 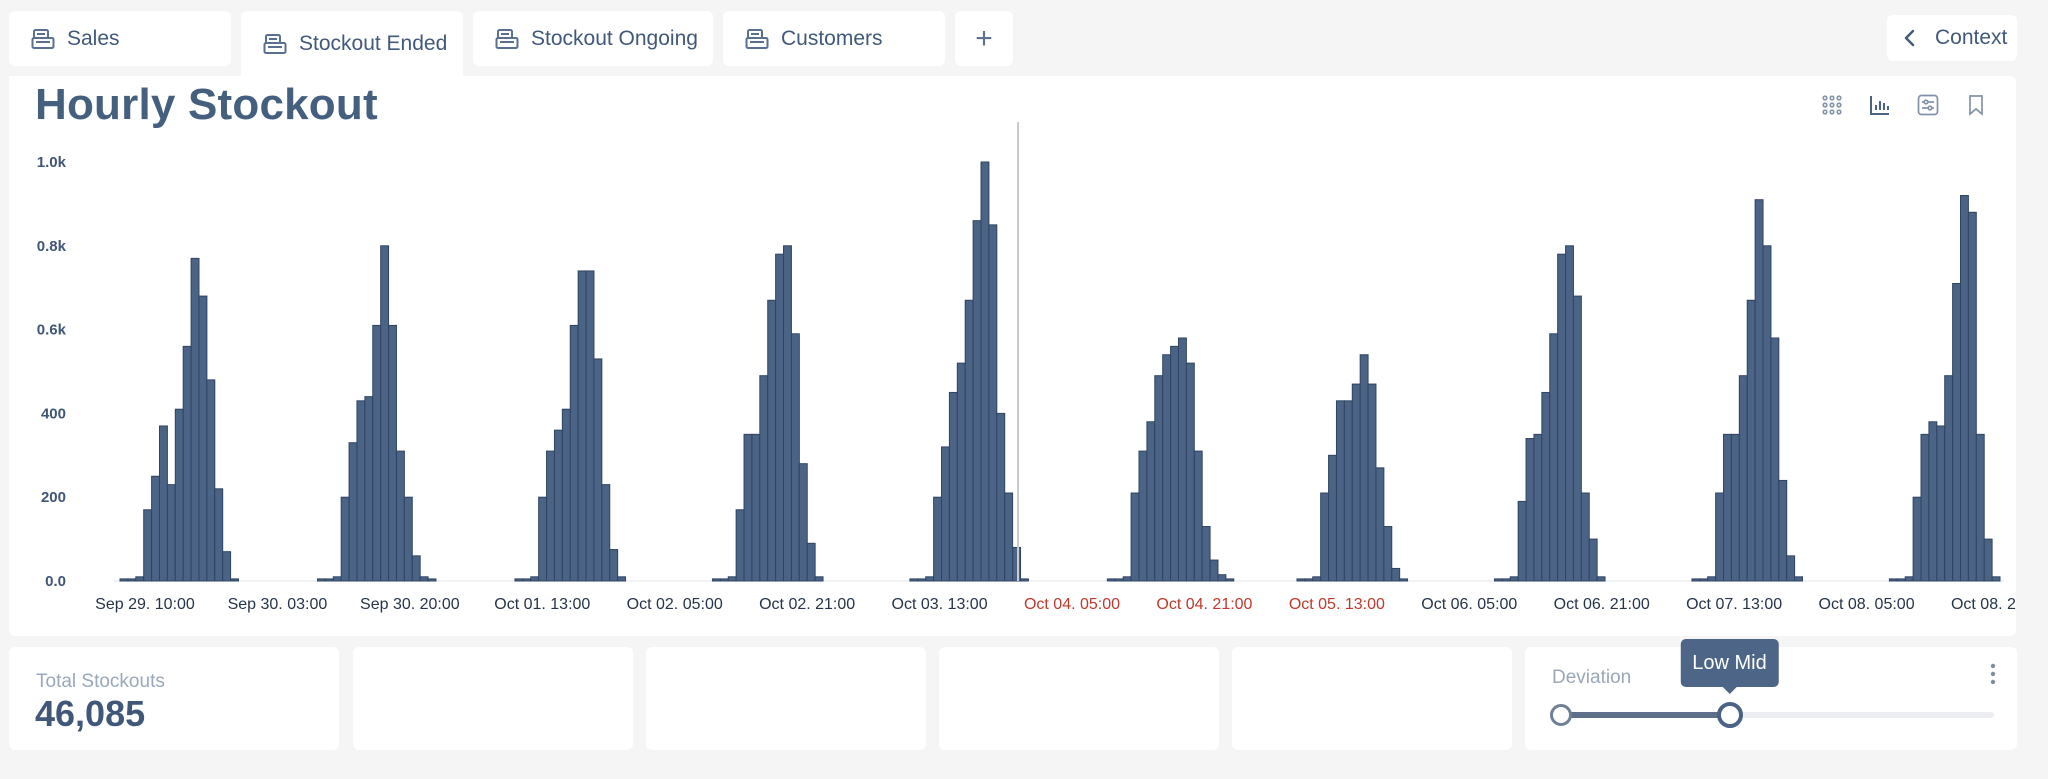 I want to click on bar-chart-button, so click(x=1880, y=105).